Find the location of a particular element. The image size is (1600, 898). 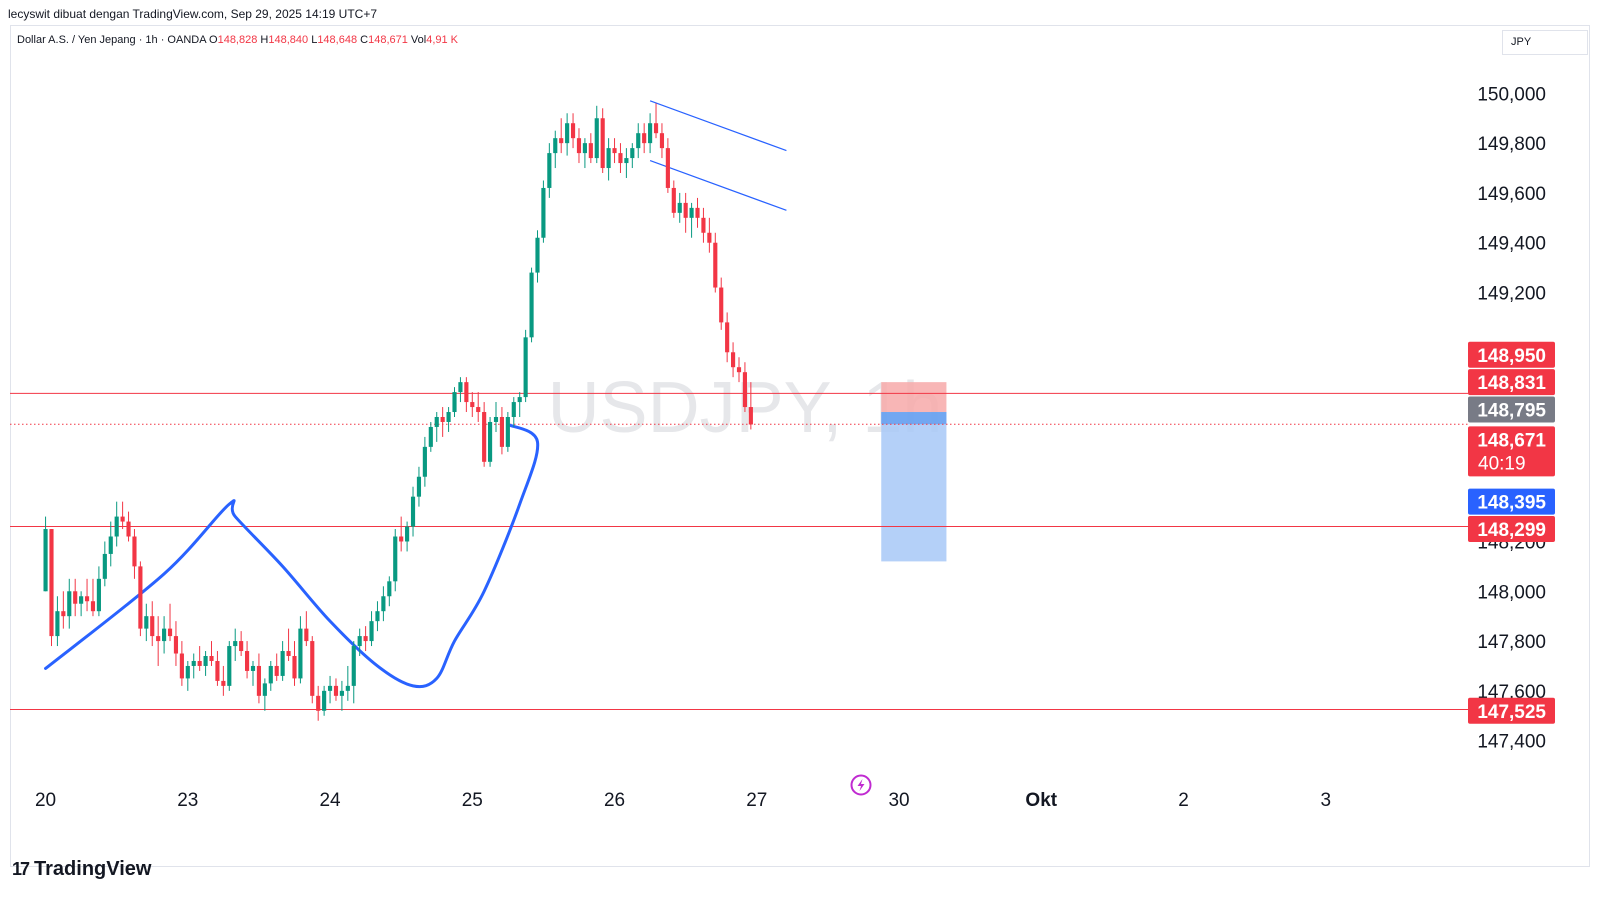

price-tag-label: 147,525 is located at coordinates (1511, 712).